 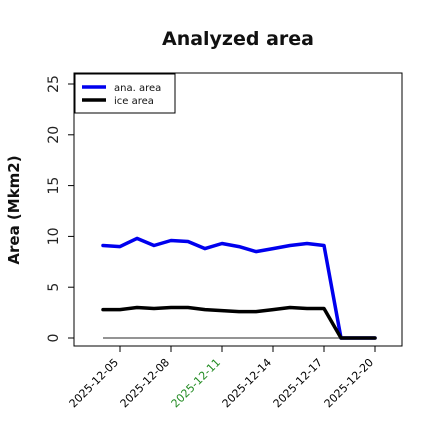 What do you see at coordinates (298, 383) in the screenshot?
I see `x-tick-label: 2025-12-17` at bounding box center [298, 383].